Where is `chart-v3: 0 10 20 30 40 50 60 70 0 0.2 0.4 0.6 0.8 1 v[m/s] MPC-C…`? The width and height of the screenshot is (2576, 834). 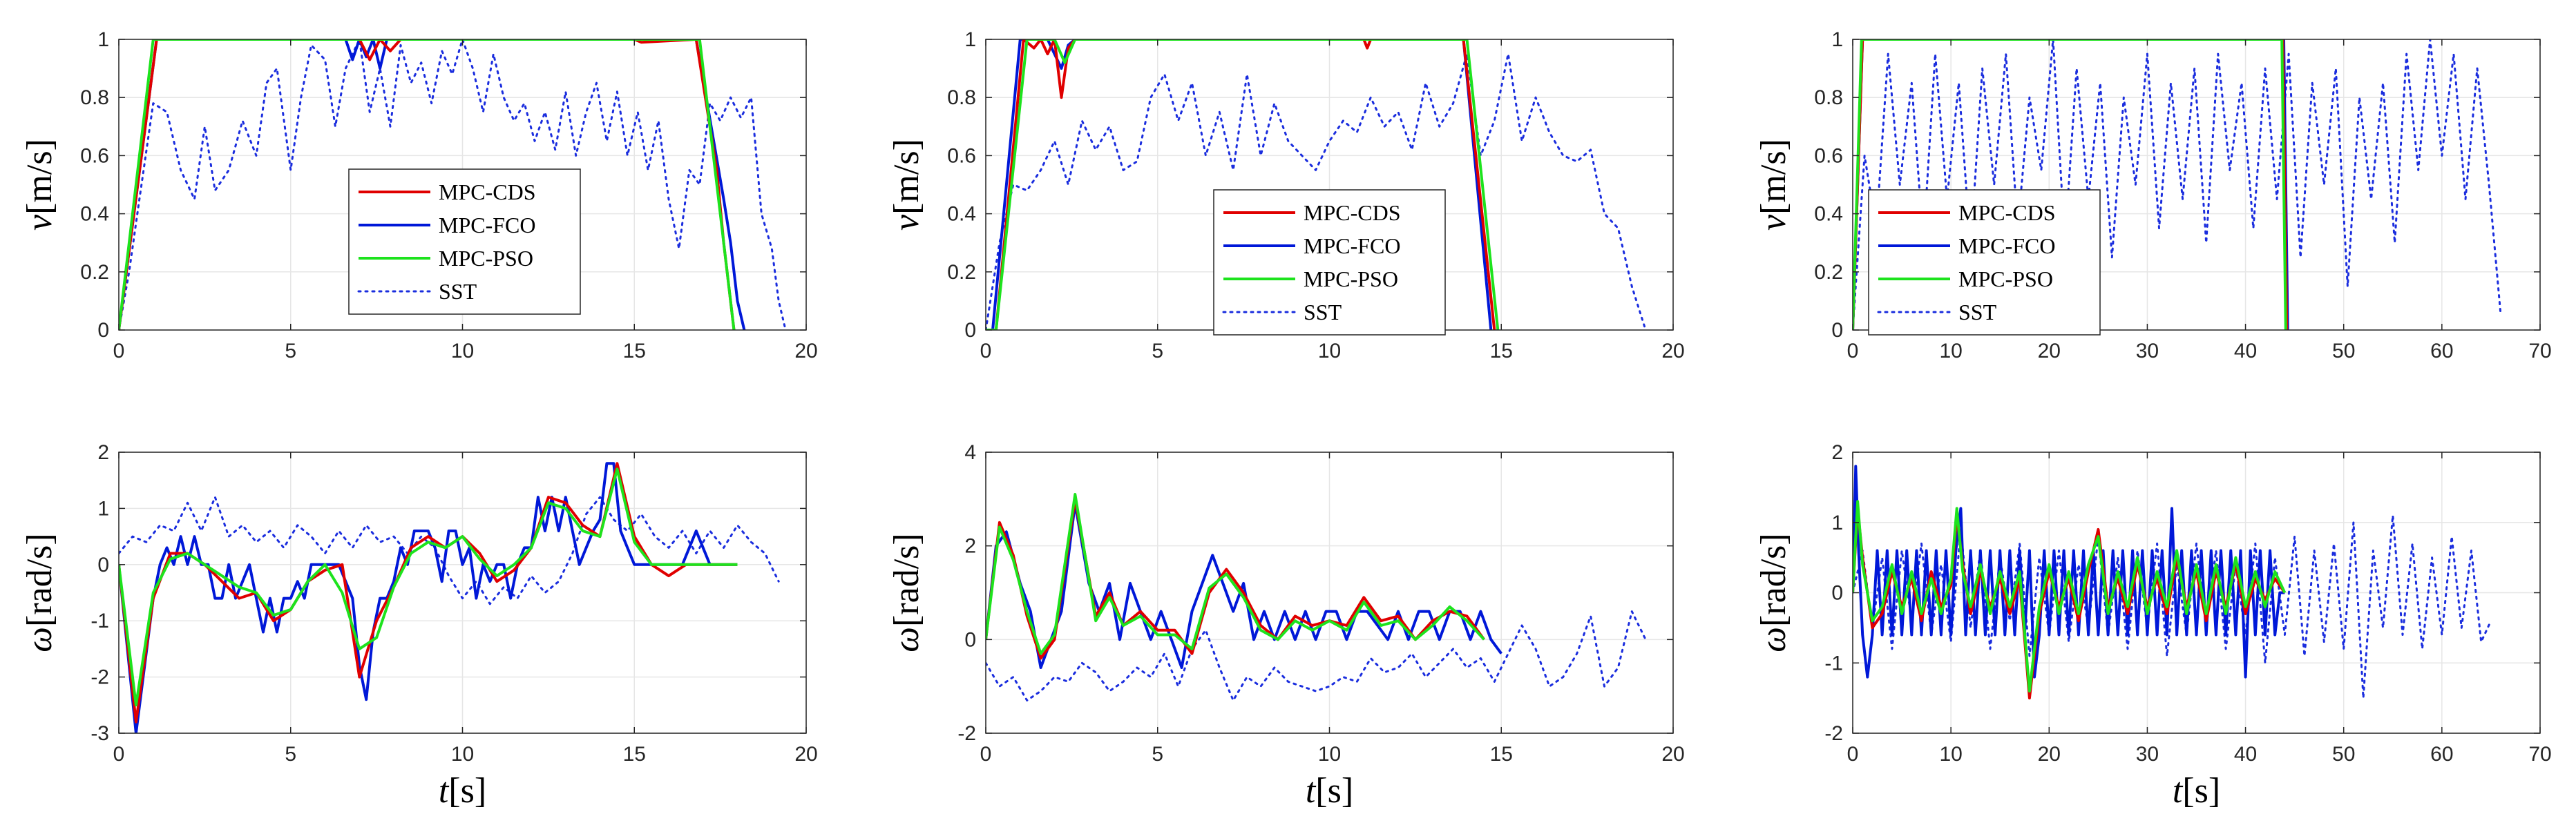
chart-v3: 0 10 20 30 40 50 60 70 0 0.2 0.4 0.6 0.8 1 v[m/s] MPC-C… is located at coordinates (2153, 195).